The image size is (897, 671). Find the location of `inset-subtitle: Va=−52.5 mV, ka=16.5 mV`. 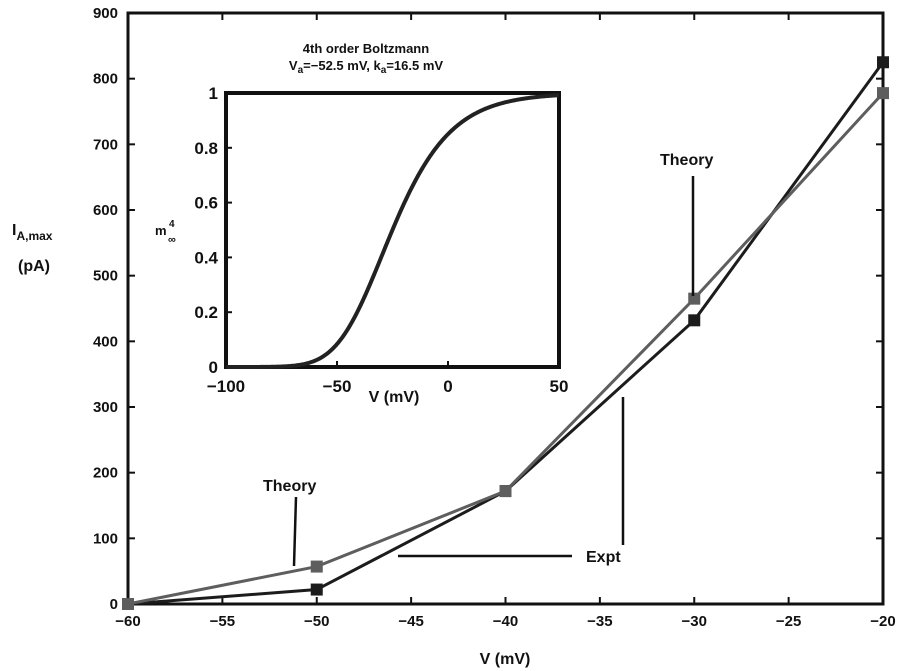

inset-subtitle: Va=−52.5 mV, ka=16.5 mV is located at coordinates (366, 67).